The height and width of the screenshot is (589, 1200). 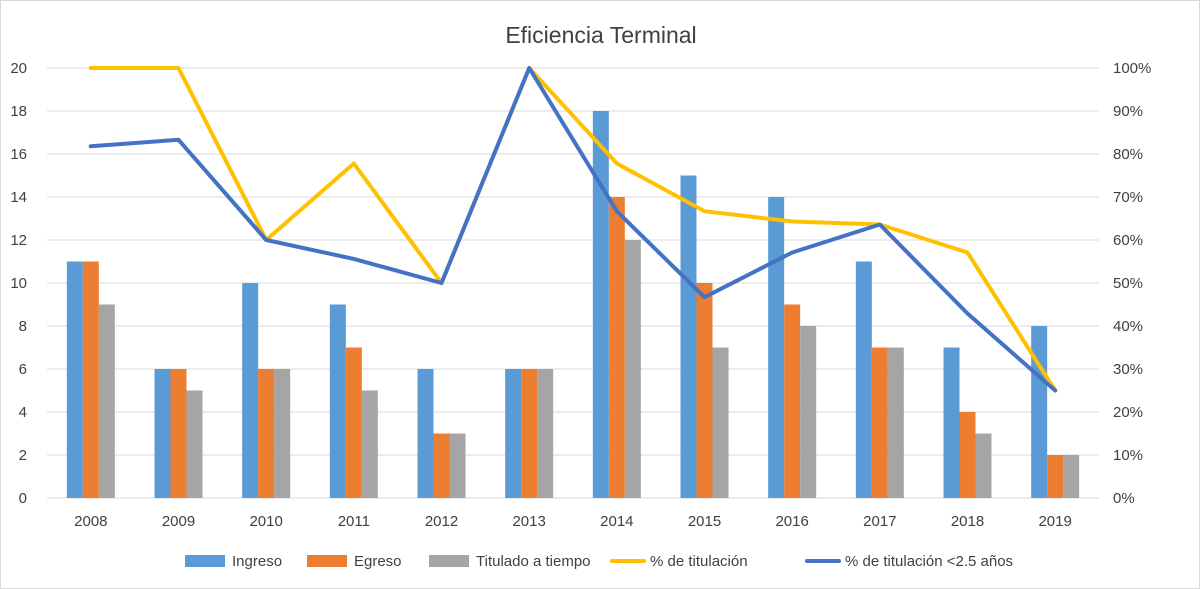 I want to click on legend-label: Egreso, so click(x=378, y=561).